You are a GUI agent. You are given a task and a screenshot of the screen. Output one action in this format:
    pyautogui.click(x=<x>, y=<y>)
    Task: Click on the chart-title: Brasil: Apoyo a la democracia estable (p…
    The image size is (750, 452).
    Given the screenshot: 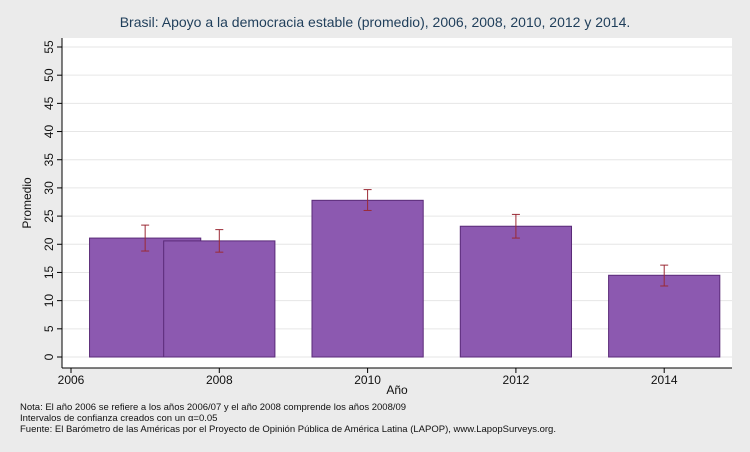 What is the action you would take?
    pyautogui.click(x=375, y=22)
    